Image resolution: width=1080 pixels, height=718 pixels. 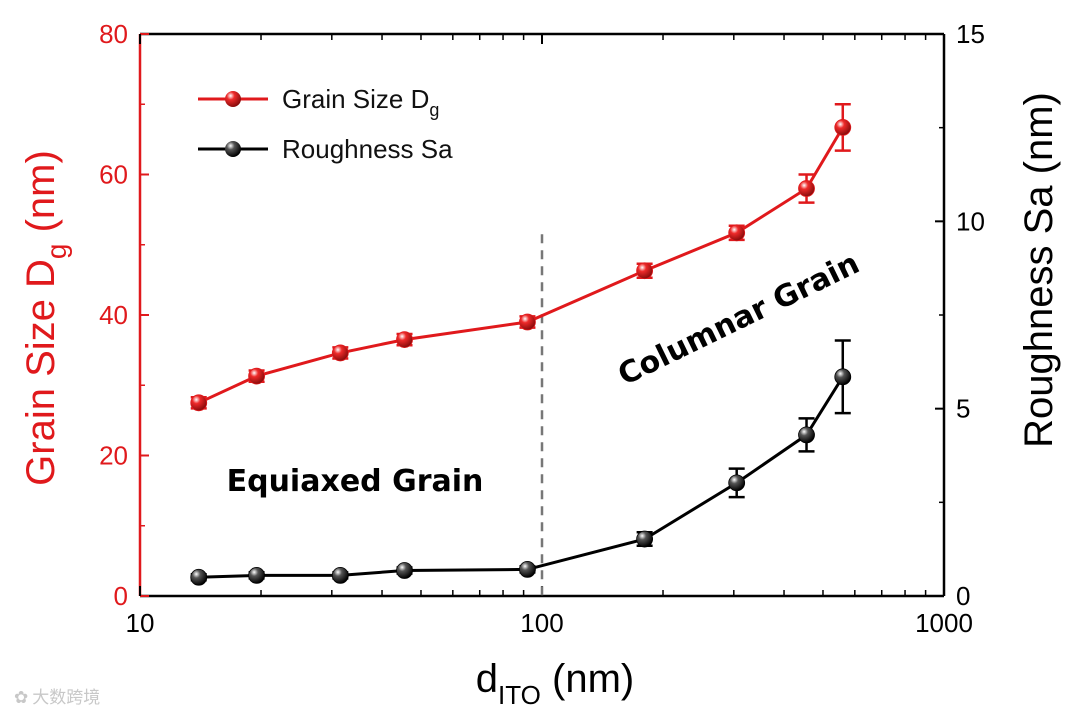 What do you see at coordinates (555, 683) in the screenshot?
I see `x-axis-title: dITO (nm)` at bounding box center [555, 683].